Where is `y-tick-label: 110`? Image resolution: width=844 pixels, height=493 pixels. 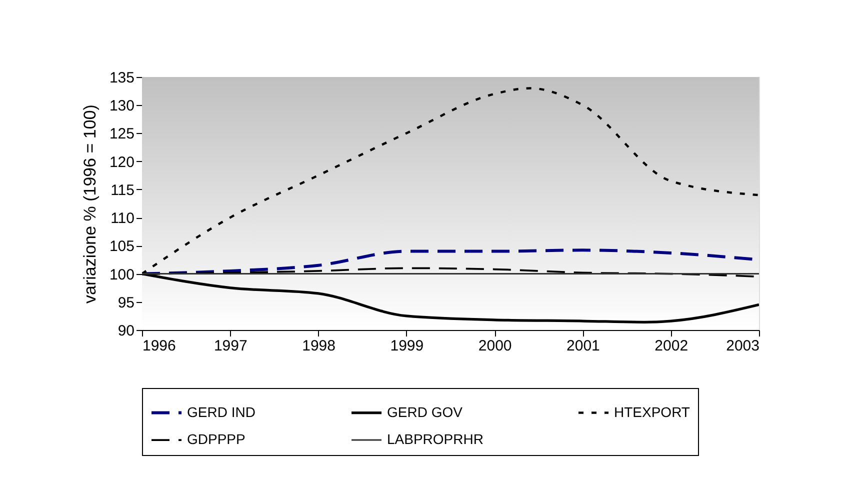 y-tick-label: 110 is located at coordinates (122, 219).